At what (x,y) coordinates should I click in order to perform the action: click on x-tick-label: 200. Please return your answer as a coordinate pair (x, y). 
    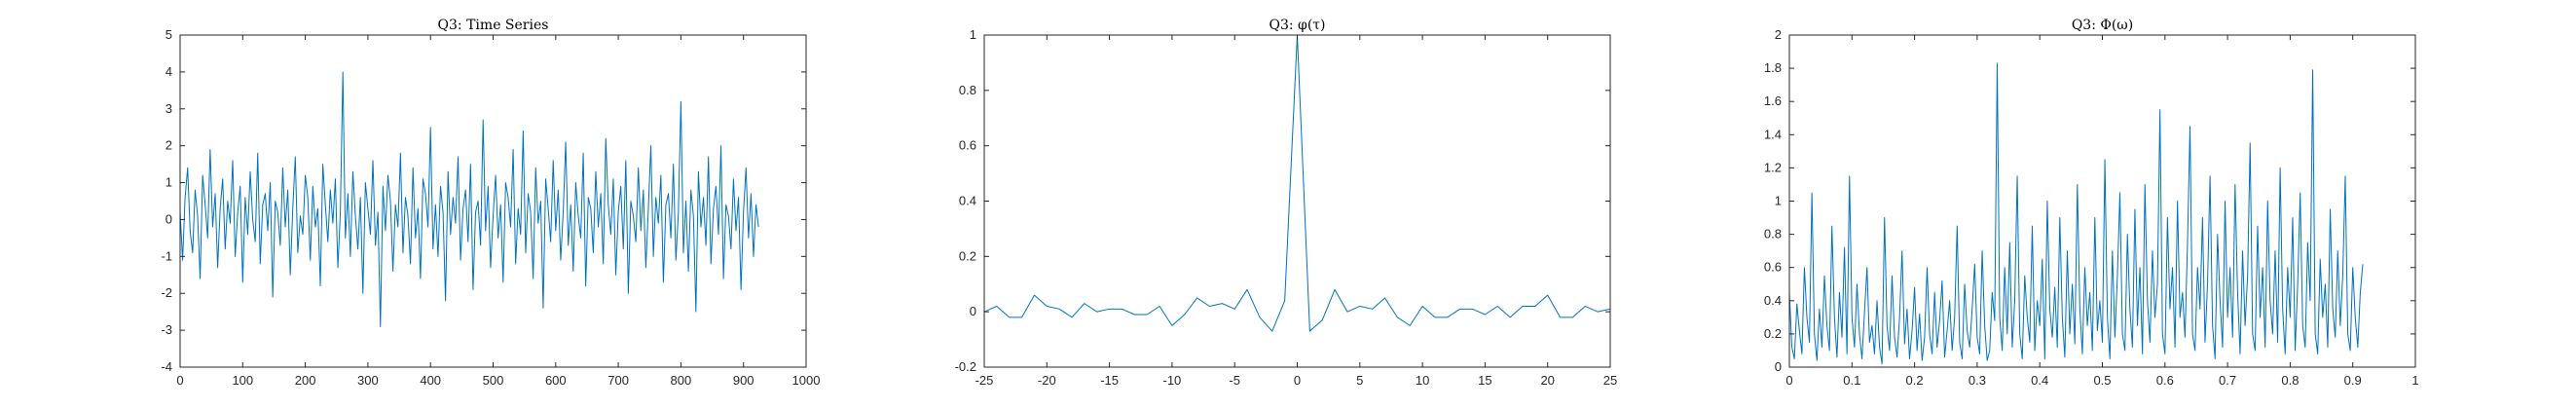
    Looking at the image, I should click on (305, 380).